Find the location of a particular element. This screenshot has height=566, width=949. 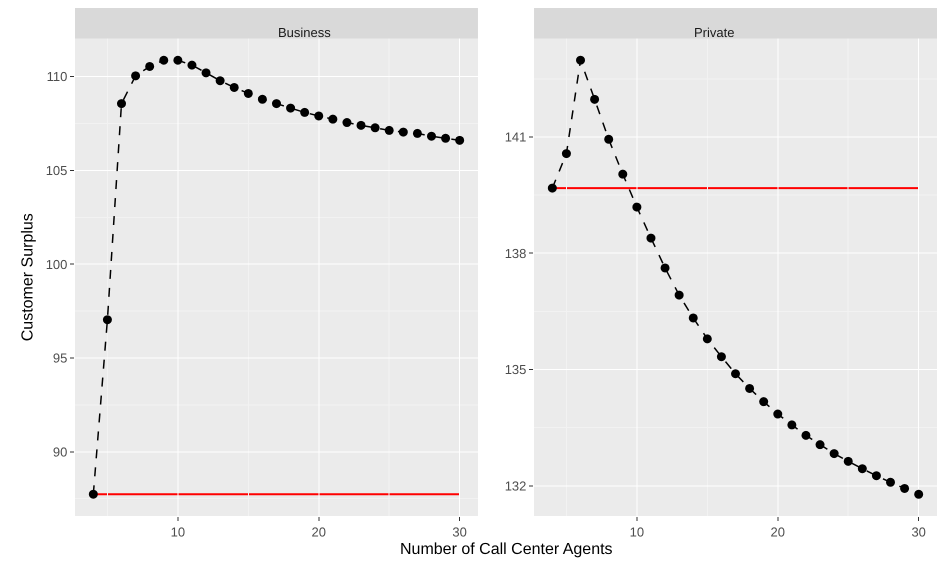

chart-title: Private is located at coordinates (714, 32).